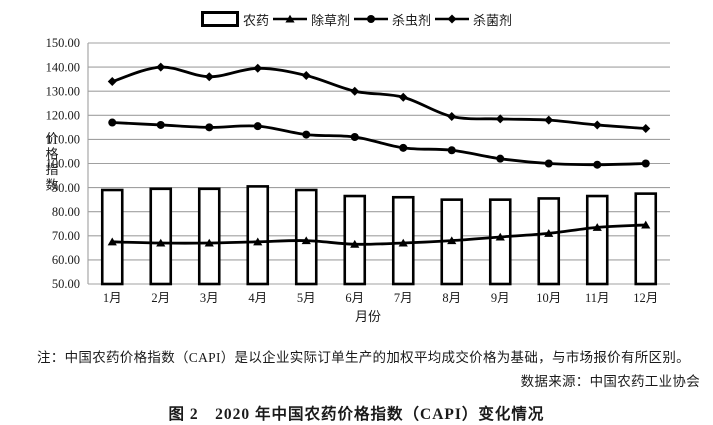 This screenshot has width=713, height=425. I want to click on svg-text: 1月, so click(112, 298).